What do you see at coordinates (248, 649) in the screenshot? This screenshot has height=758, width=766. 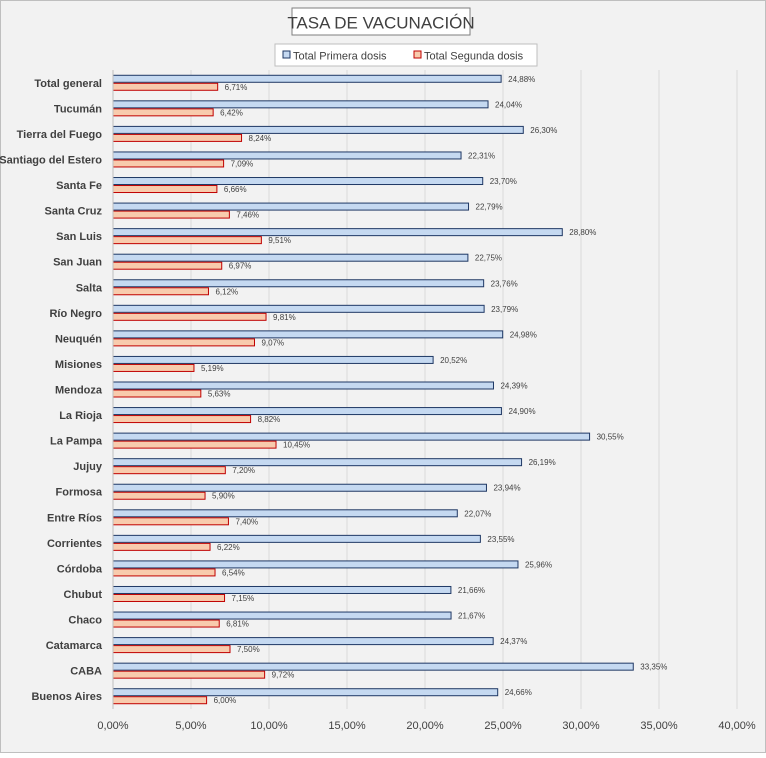 I see `data-label: 7,50%` at bounding box center [248, 649].